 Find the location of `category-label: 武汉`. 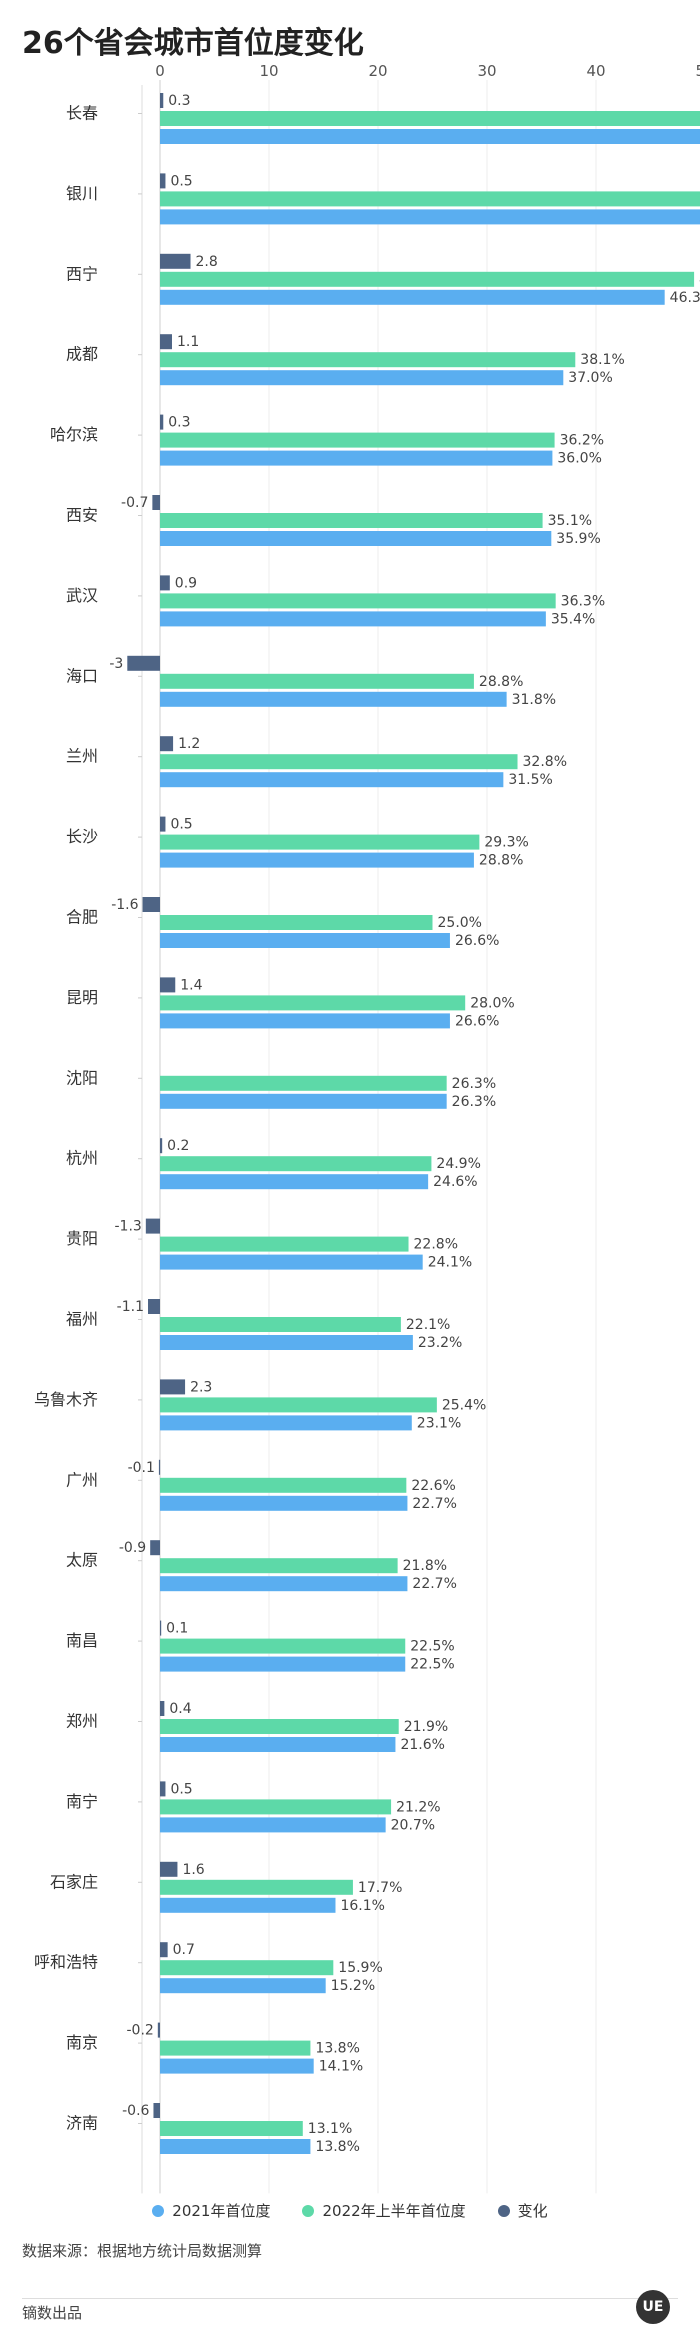

category-label: 武汉 is located at coordinates (82, 595).